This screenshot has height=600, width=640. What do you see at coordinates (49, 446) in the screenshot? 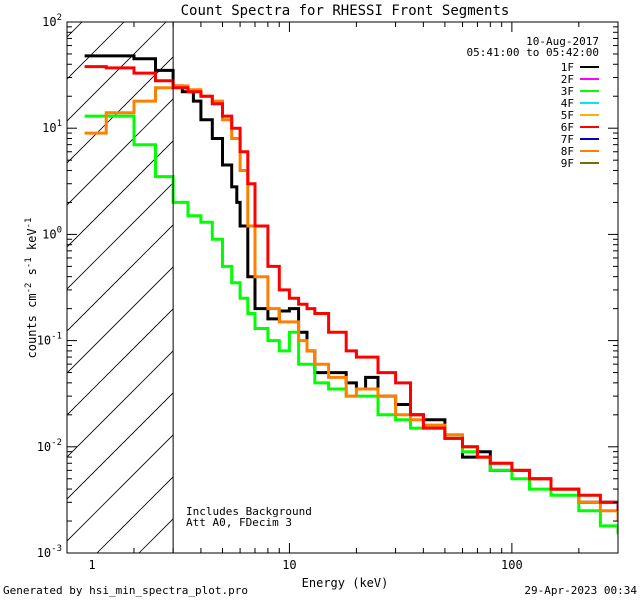
I see `y-tick-label: 10⁻²` at bounding box center [49, 446].